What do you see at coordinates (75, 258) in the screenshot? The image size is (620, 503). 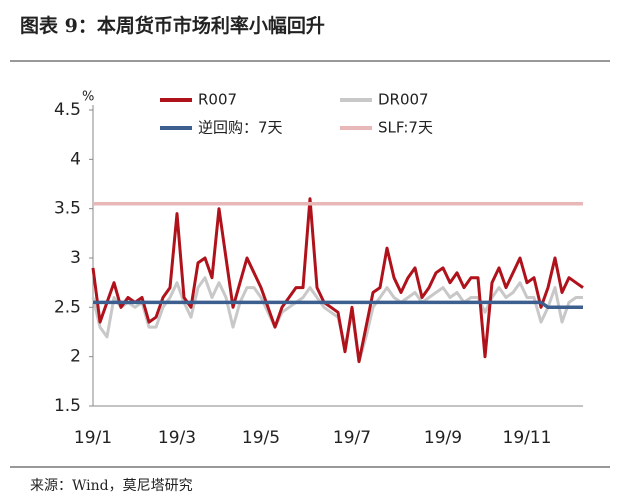 I see `y-tick-label: 3` at bounding box center [75, 258].